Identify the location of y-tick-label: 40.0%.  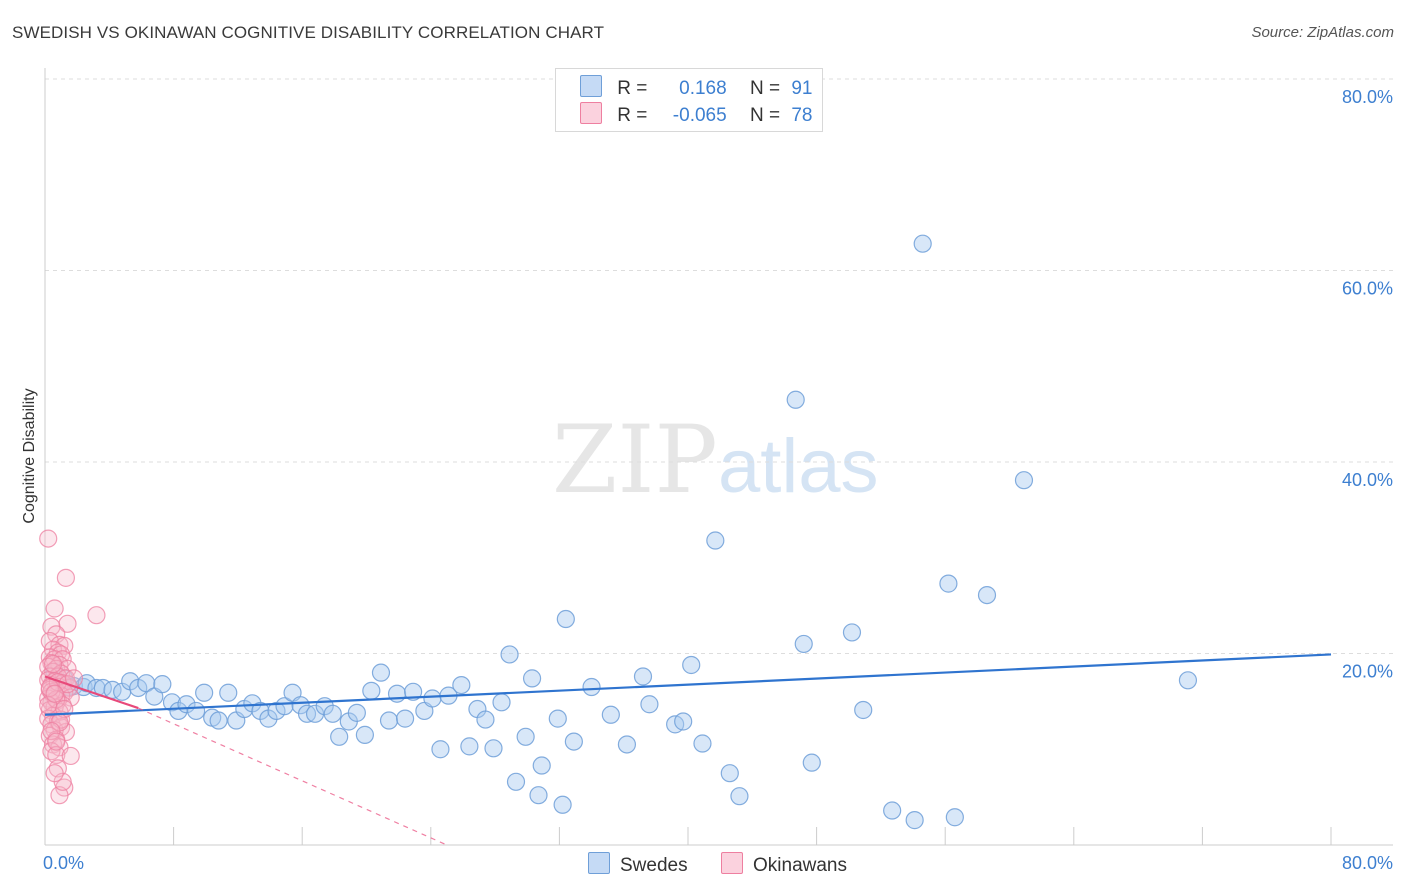
(1367, 480).